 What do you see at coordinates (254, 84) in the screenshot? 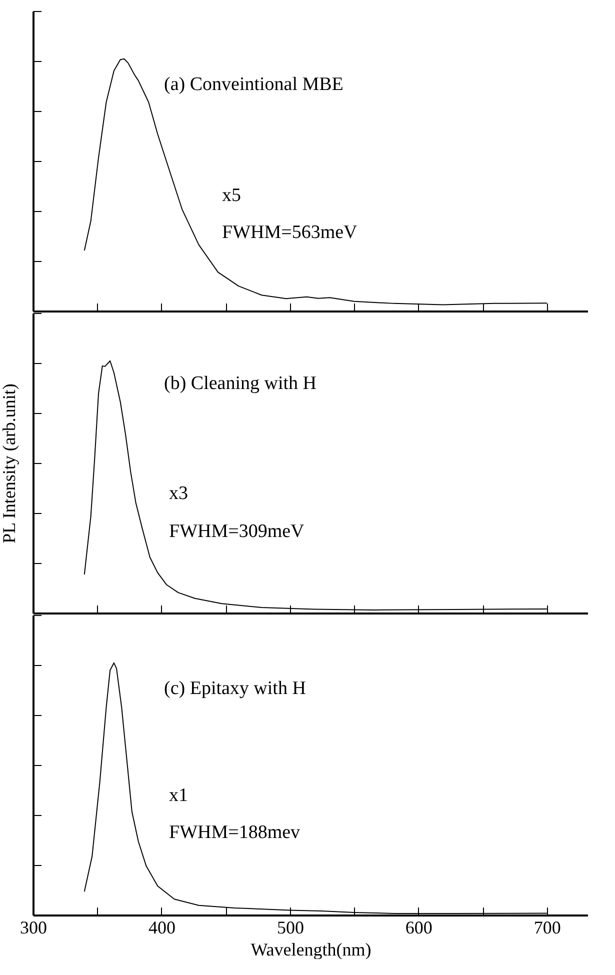
I see `annotation: (a) Conveintional MBE` at bounding box center [254, 84].